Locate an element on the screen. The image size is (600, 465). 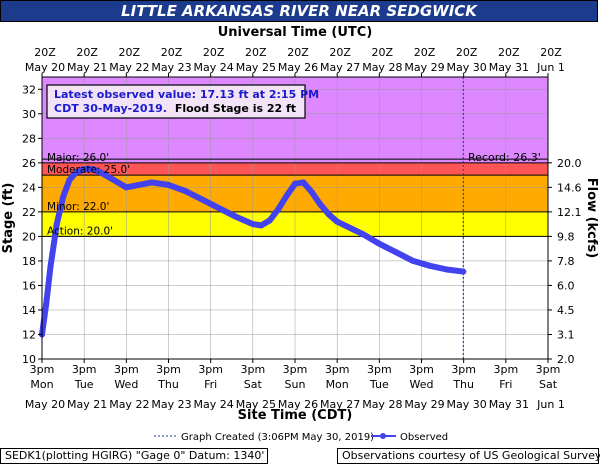
bottom-tick-date: May 28 is located at coordinates (382, 404).